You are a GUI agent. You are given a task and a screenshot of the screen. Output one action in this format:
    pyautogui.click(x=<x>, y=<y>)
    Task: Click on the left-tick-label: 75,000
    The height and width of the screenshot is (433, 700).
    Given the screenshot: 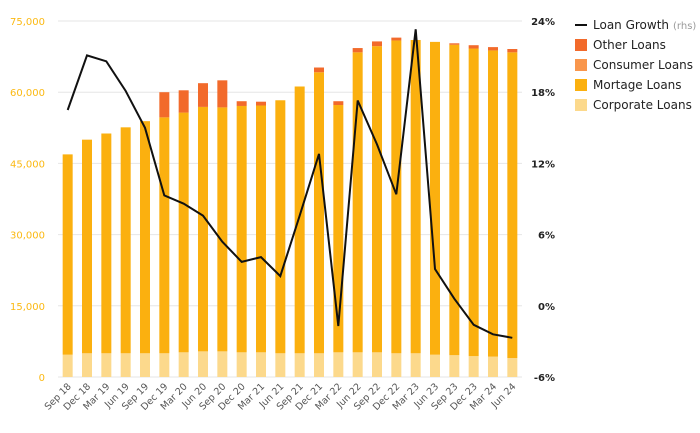 What is the action you would take?
    pyautogui.click(x=27, y=22)
    